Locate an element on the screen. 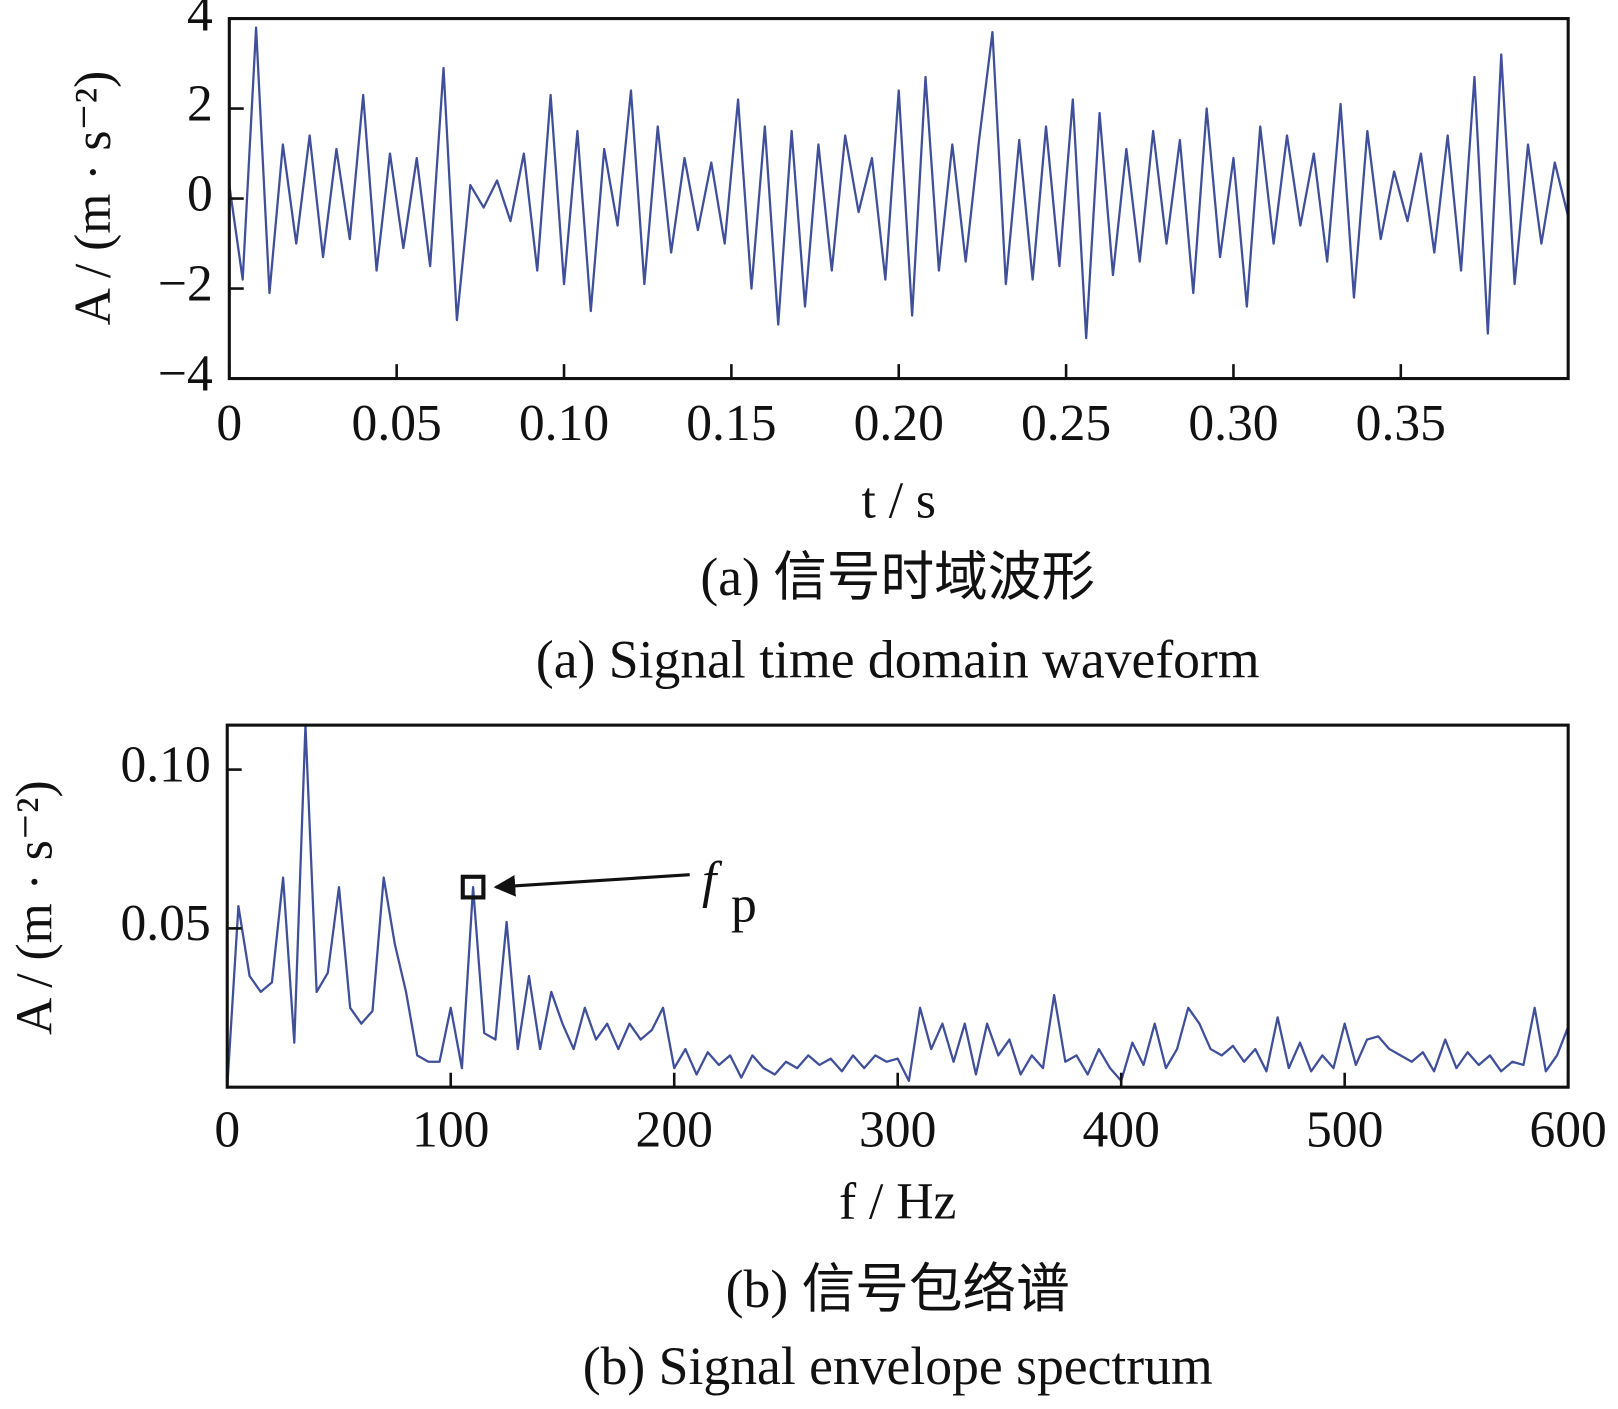 This screenshot has width=1618, height=1409. x-tick-label: 100 is located at coordinates (450, 1129).